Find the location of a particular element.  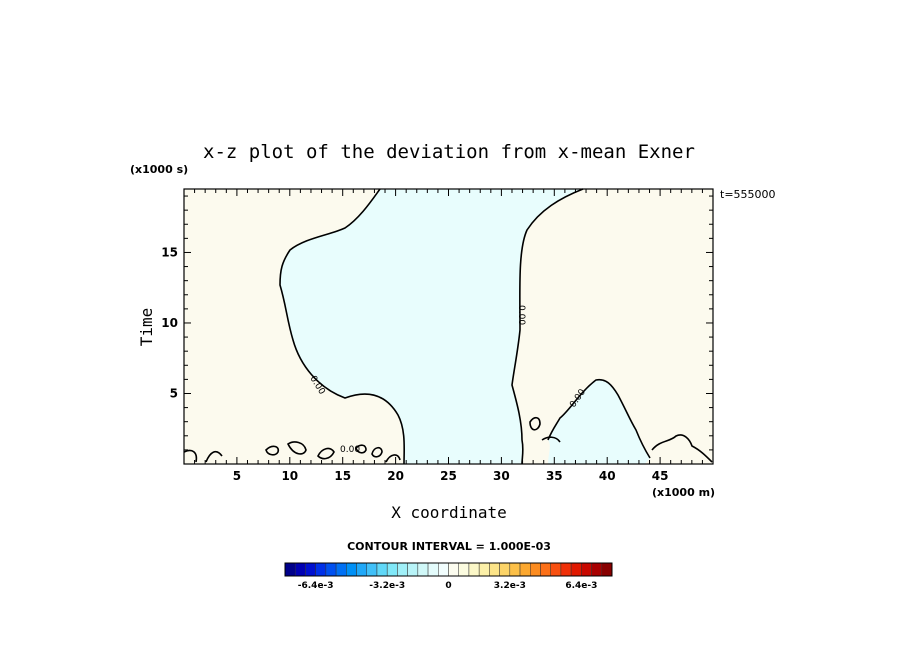

y-unit-label: (x1000 s) is located at coordinates (159, 169).